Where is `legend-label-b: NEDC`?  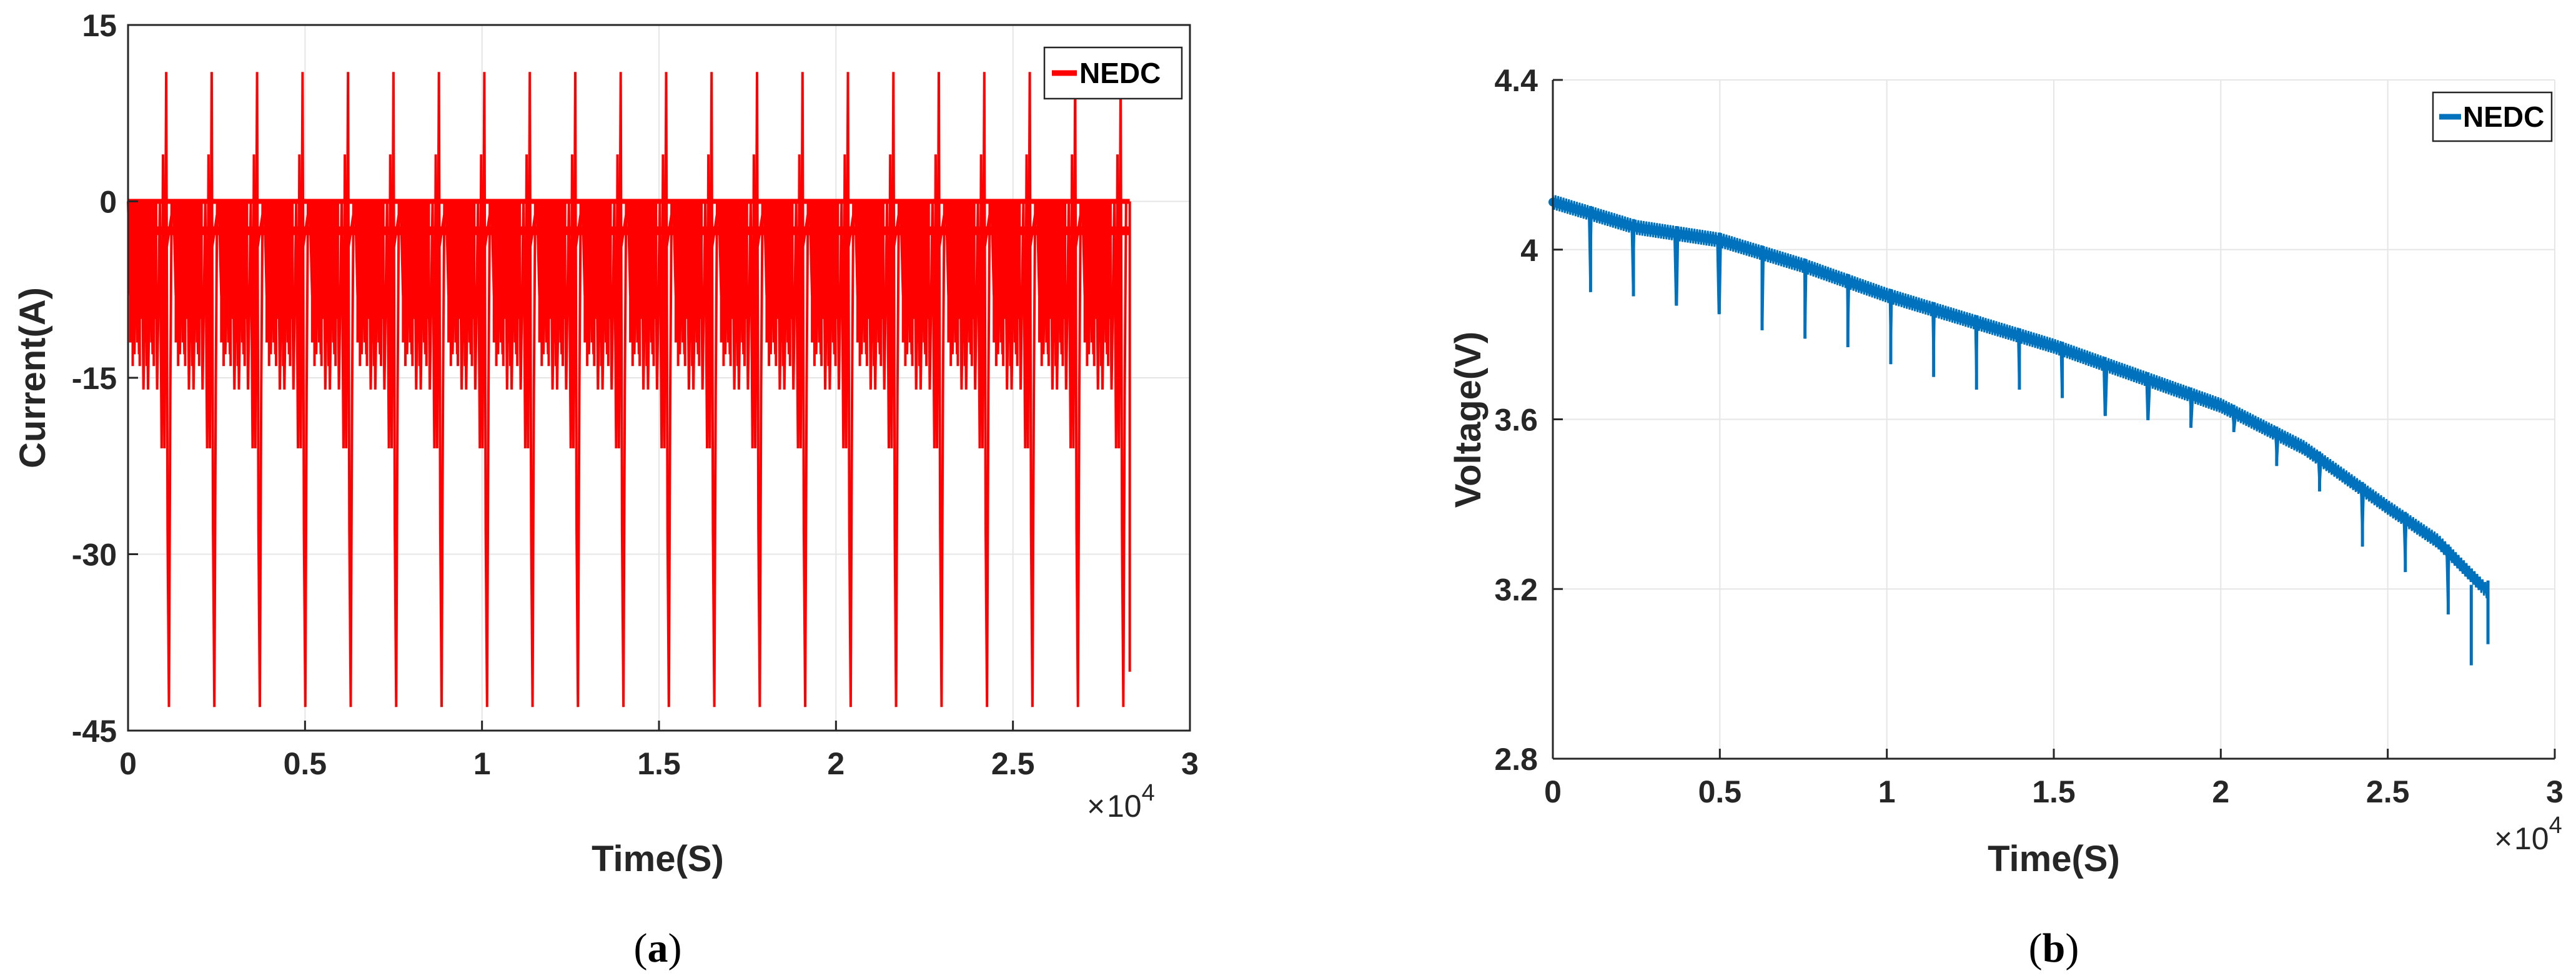 legend-label-b: NEDC is located at coordinates (2503, 117).